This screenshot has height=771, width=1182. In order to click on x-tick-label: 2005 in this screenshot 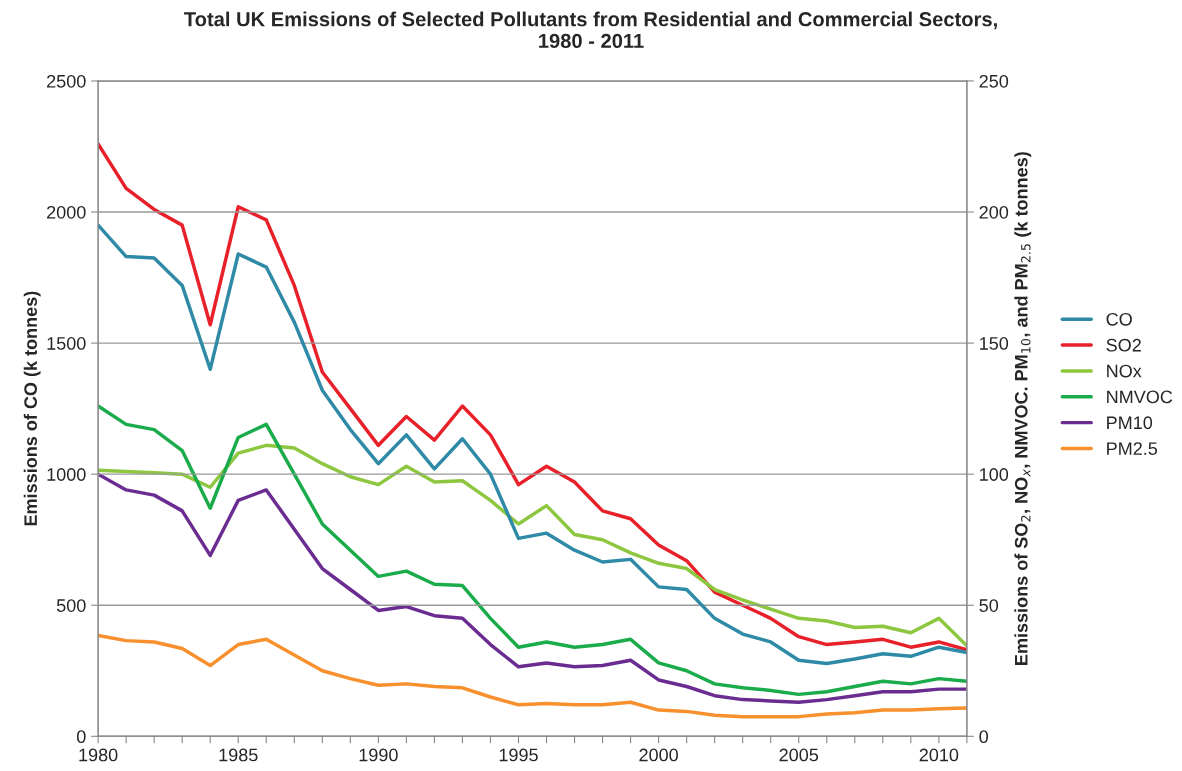, I will do `click(799, 755)`.